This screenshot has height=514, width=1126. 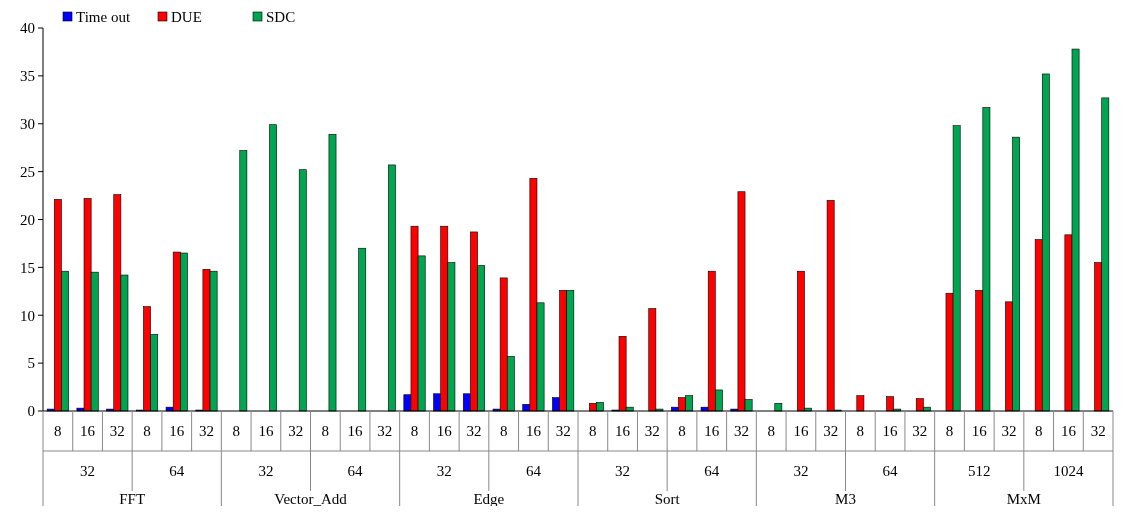 I want to click on y-tick-label: 25, so click(x=27, y=171).